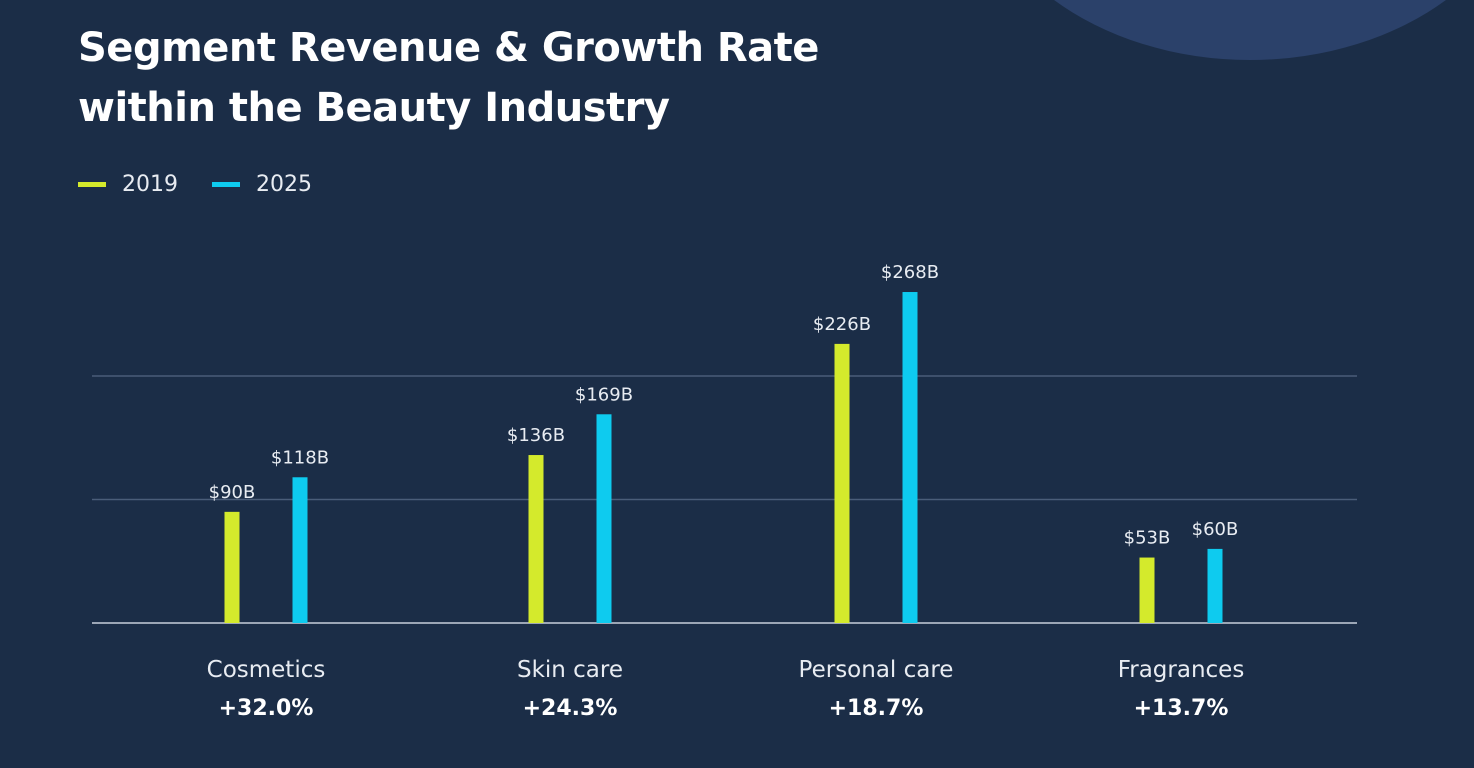  What do you see at coordinates (1181, 708) in the screenshot?
I see `growth-label-fragrances: +13.7%` at bounding box center [1181, 708].